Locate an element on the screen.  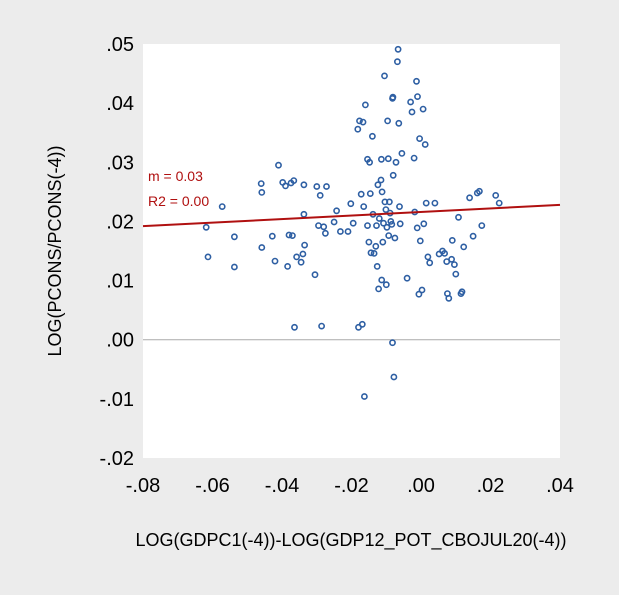
x-tick-label: -.02 is located at coordinates (351, 486).